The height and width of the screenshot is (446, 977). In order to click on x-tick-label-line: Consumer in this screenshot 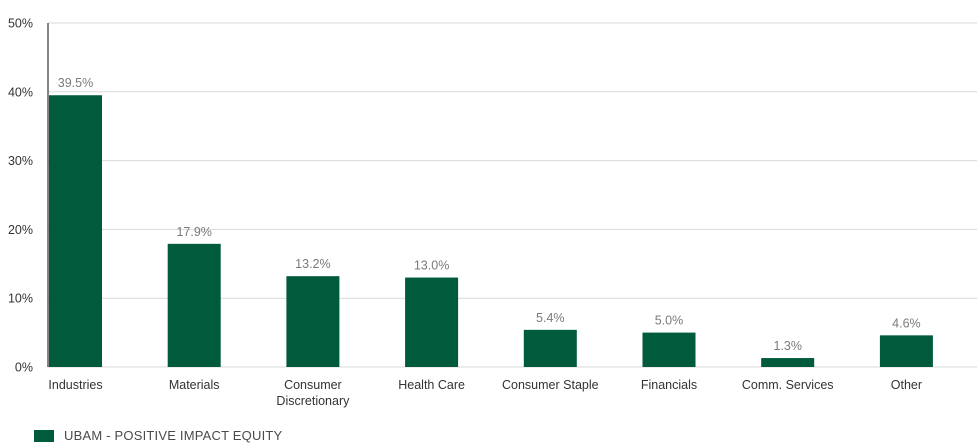, I will do `click(313, 385)`.